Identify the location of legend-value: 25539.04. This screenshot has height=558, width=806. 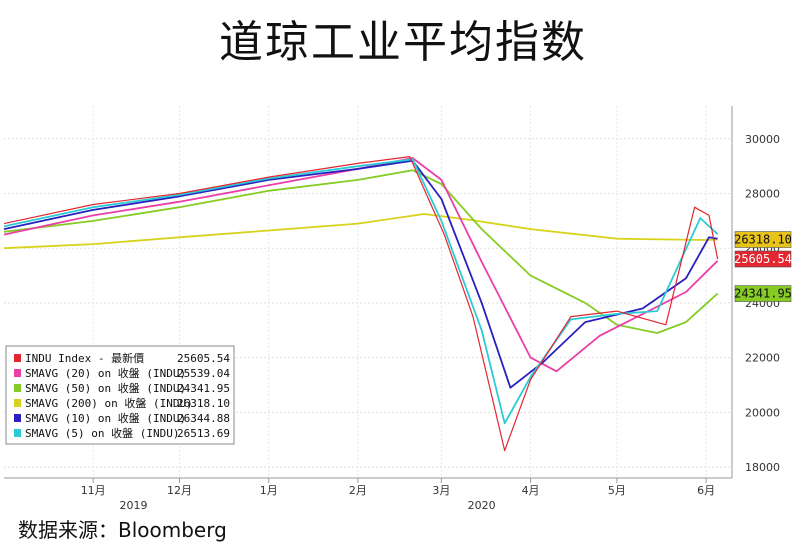
(203, 373).